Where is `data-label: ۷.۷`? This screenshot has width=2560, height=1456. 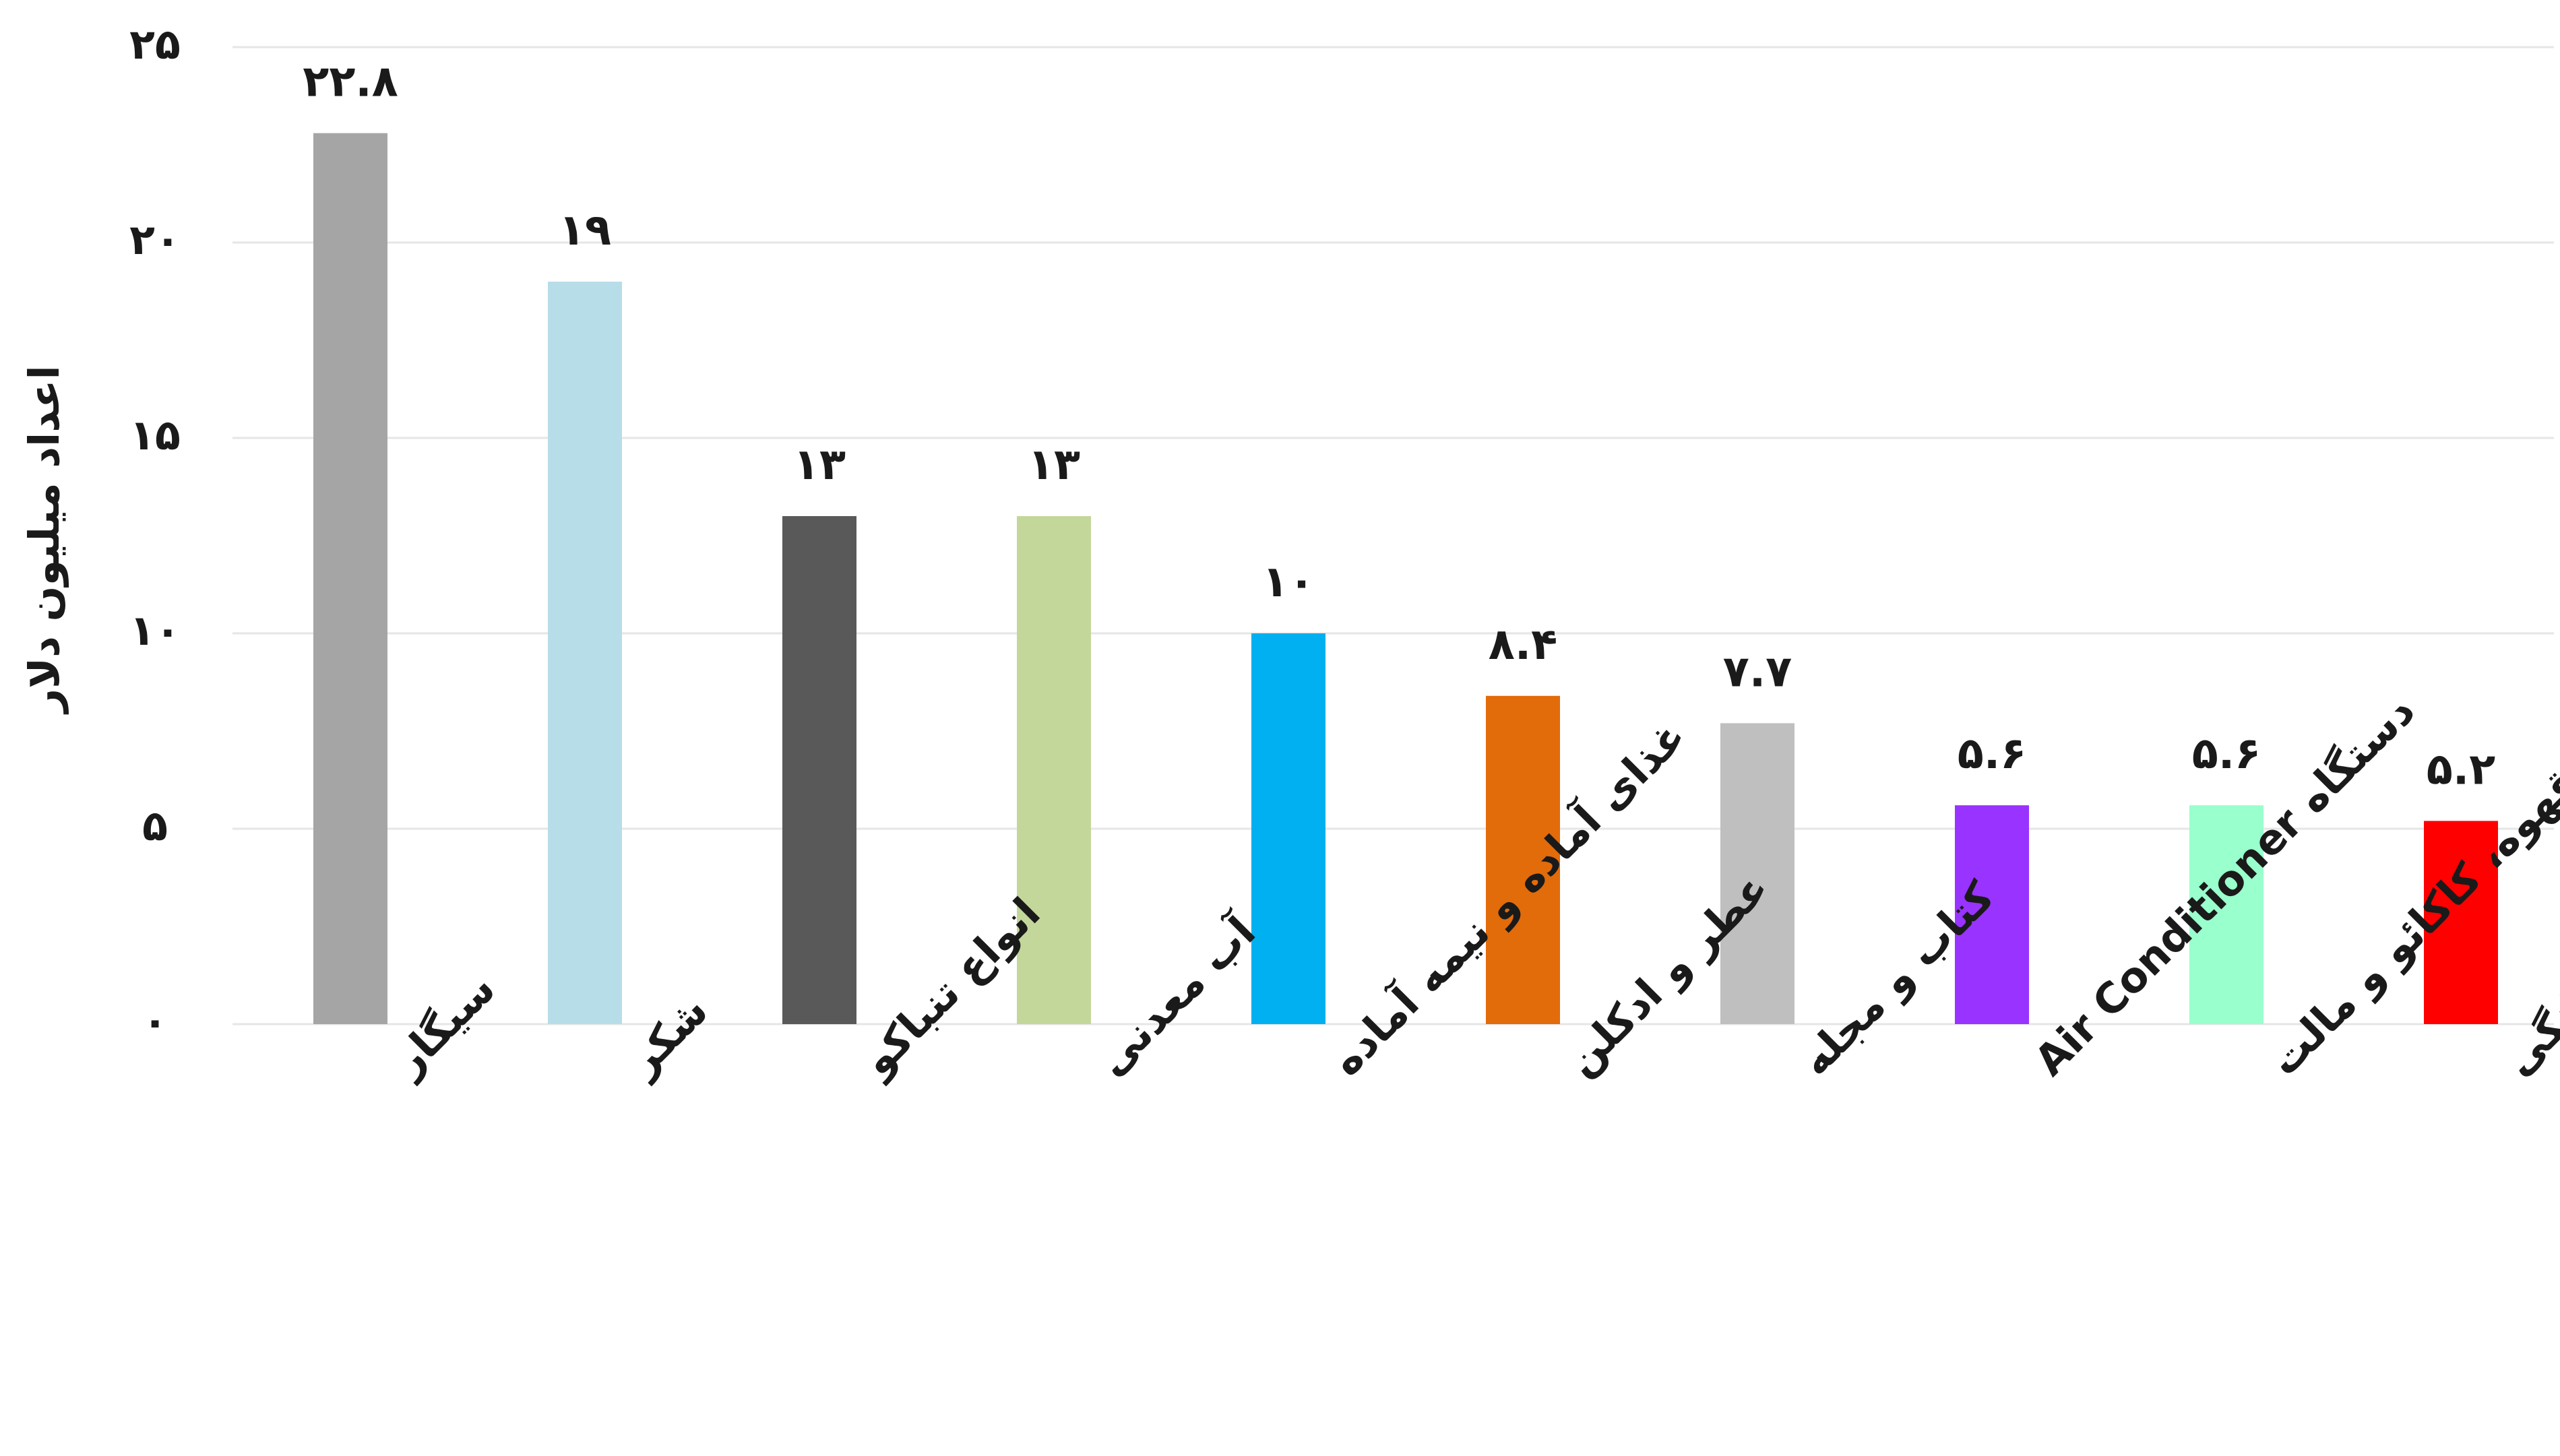 data-label: ۷.۷ is located at coordinates (1757, 672).